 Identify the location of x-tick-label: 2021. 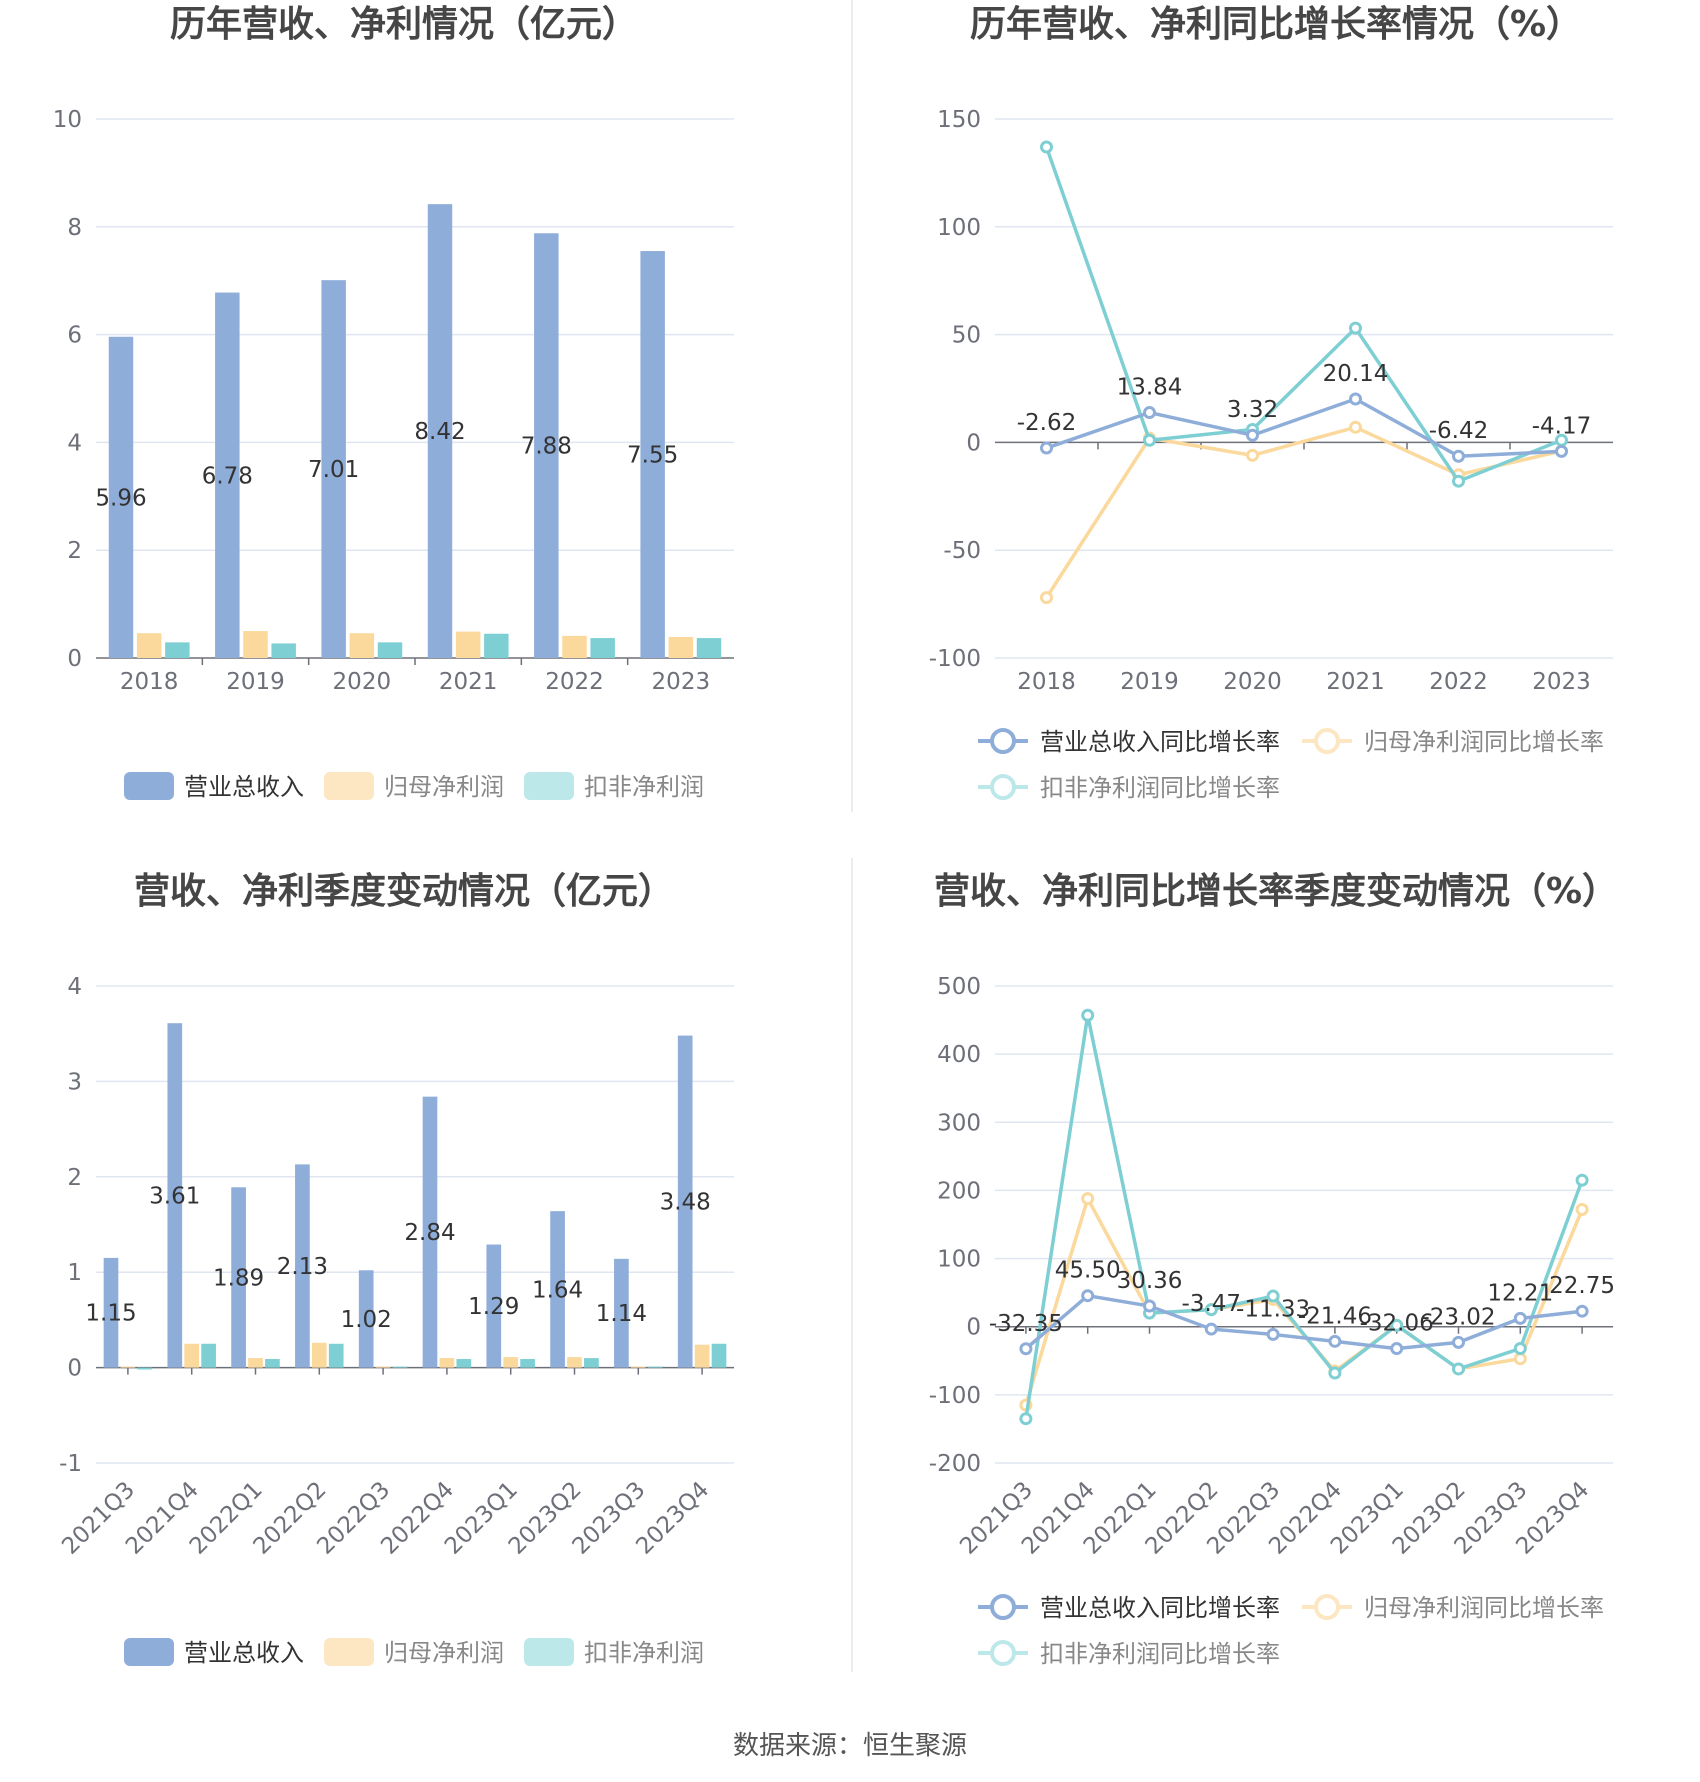
(1355, 682).